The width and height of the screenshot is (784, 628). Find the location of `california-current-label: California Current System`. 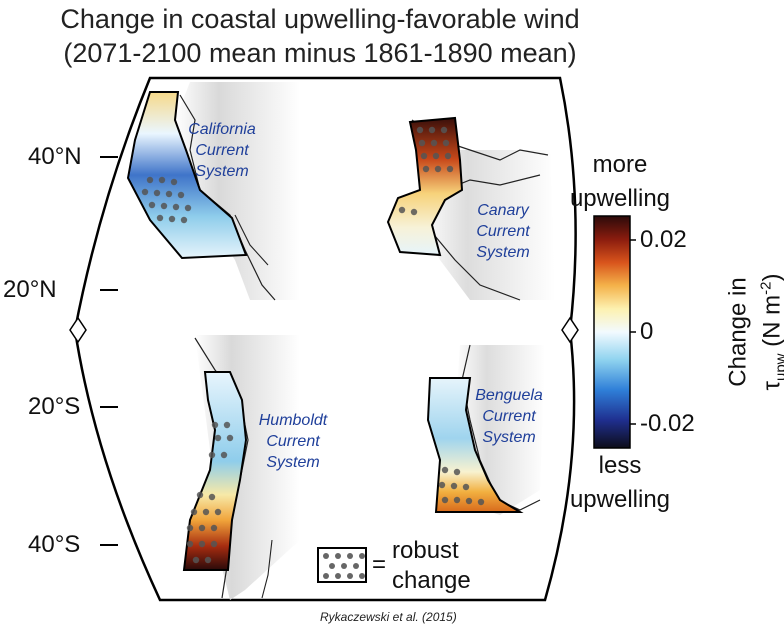

california-current-label: California Current System is located at coordinates (222, 150).